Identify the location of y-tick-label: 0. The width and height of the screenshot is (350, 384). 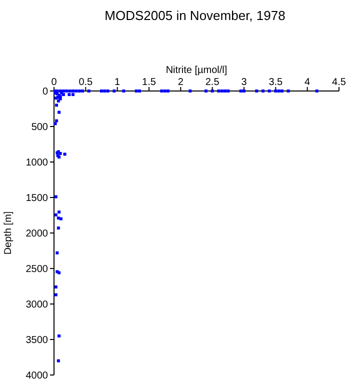
(45, 92).